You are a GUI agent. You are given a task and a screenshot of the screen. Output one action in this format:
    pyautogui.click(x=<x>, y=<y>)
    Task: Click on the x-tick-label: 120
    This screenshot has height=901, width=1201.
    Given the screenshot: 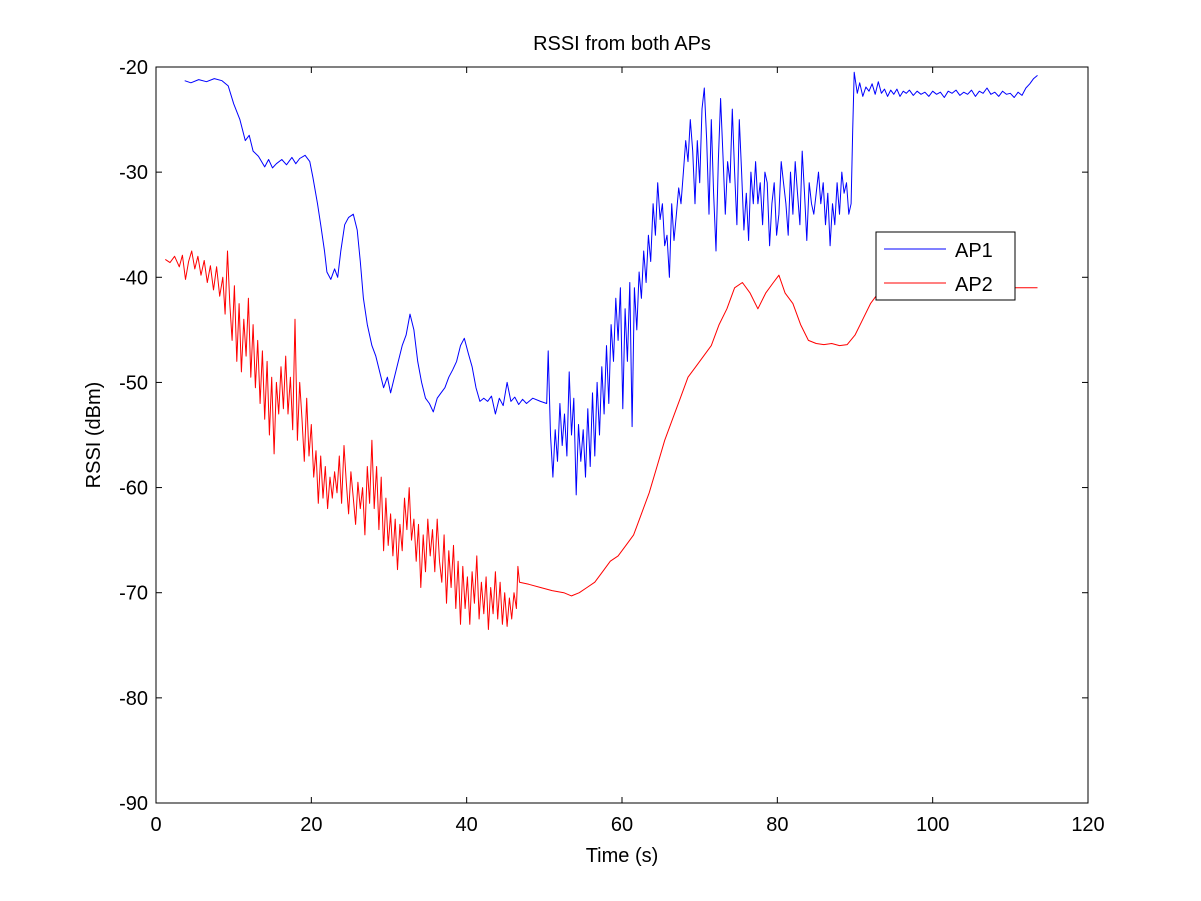 What is the action you would take?
    pyautogui.click(x=1087, y=825)
    